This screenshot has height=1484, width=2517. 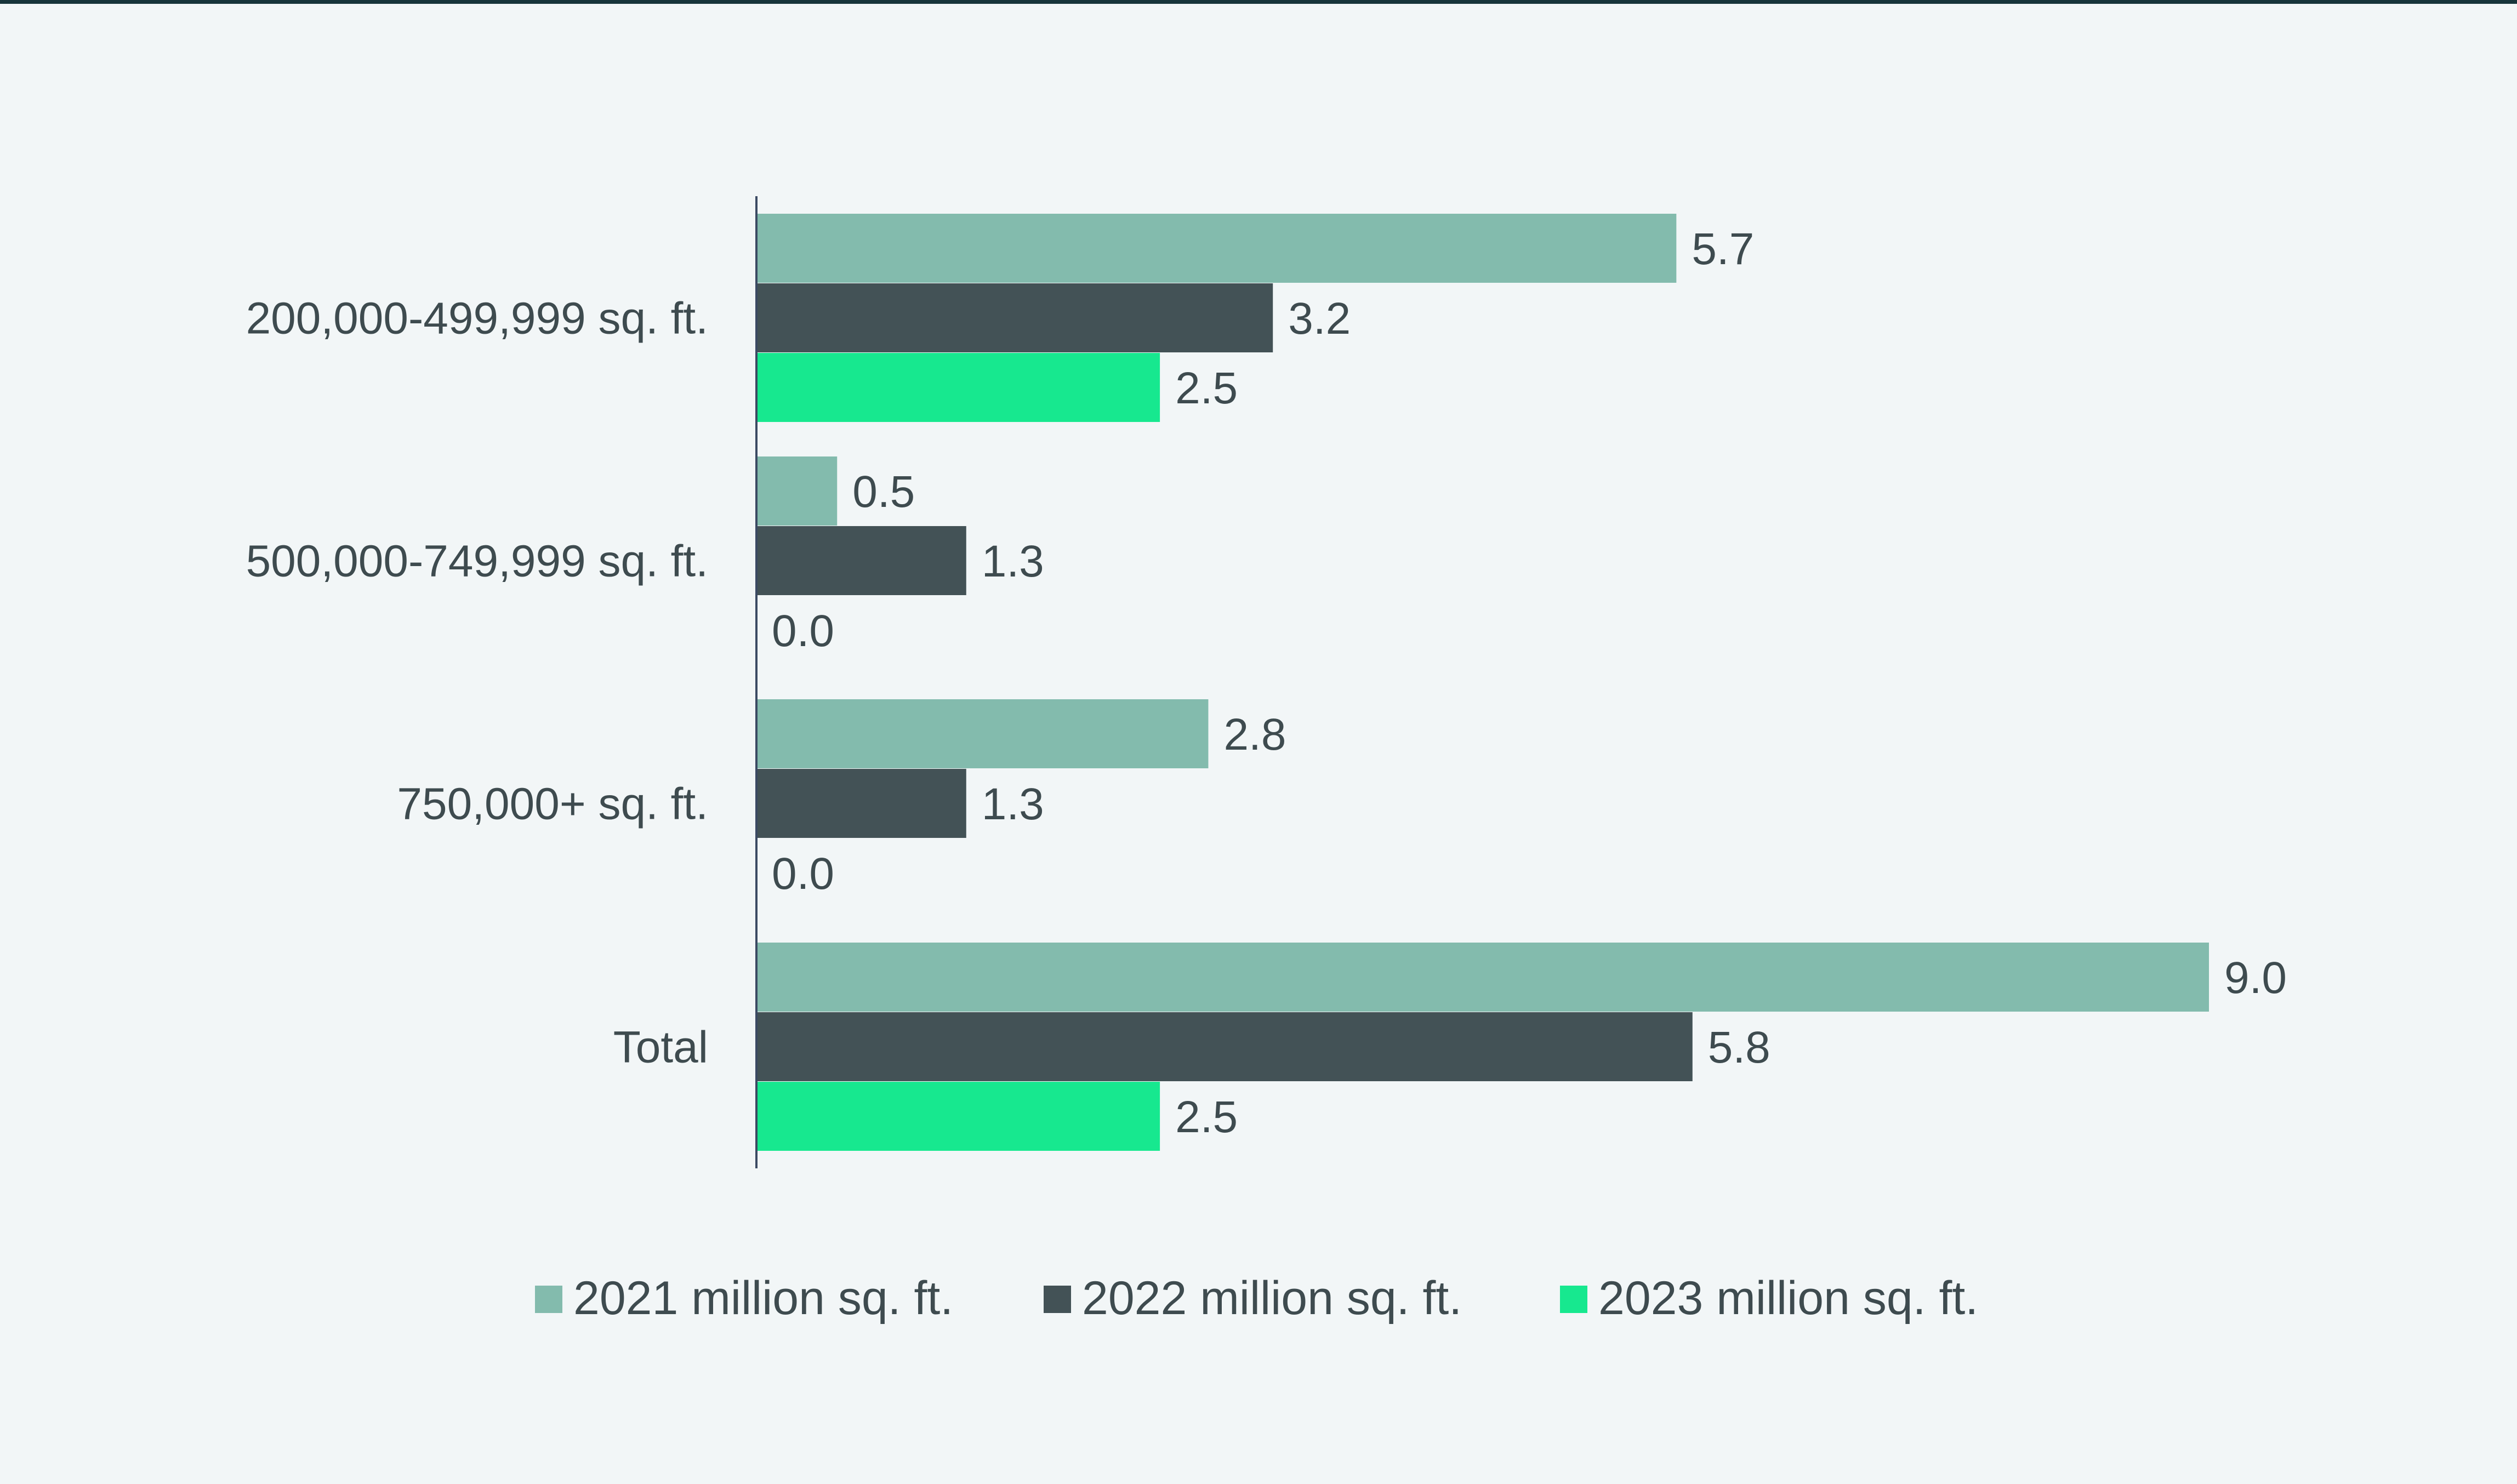 I want to click on legend-label: 2021 million sq. ft., so click(x=763, y=1298).